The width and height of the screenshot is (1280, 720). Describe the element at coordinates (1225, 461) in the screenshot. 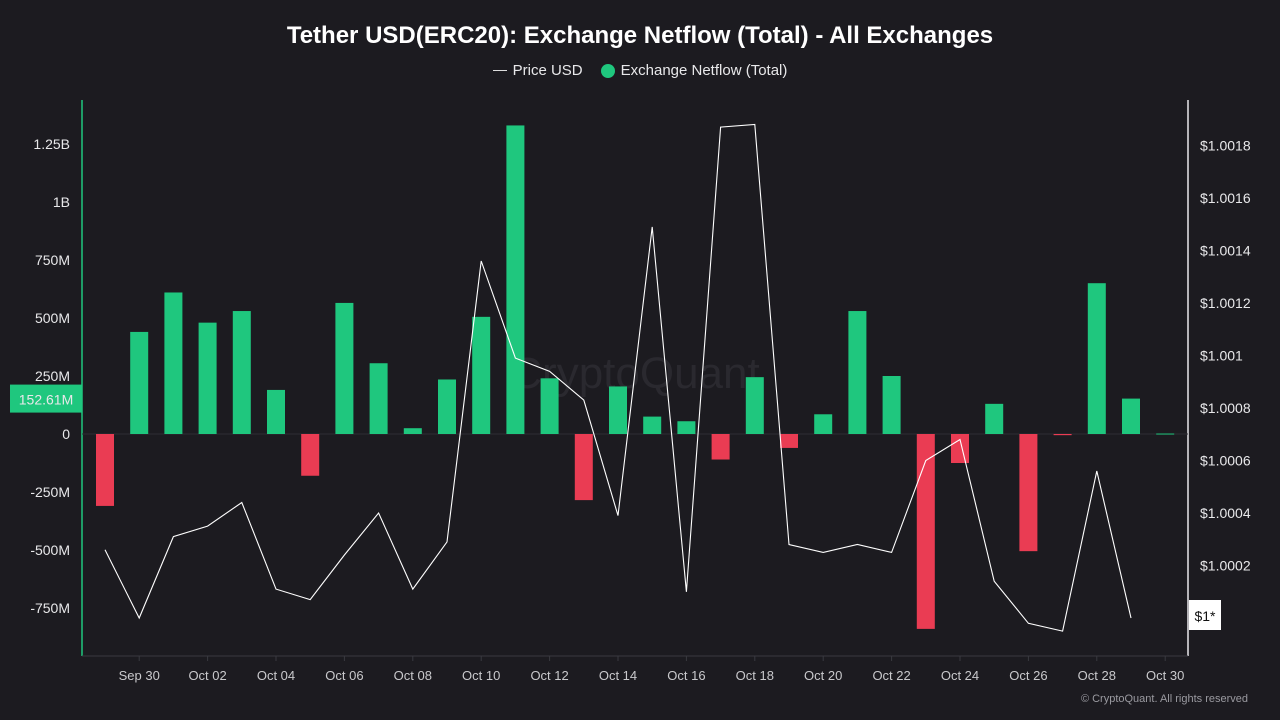

I see `right-tick-label: $1.0006` at that location.